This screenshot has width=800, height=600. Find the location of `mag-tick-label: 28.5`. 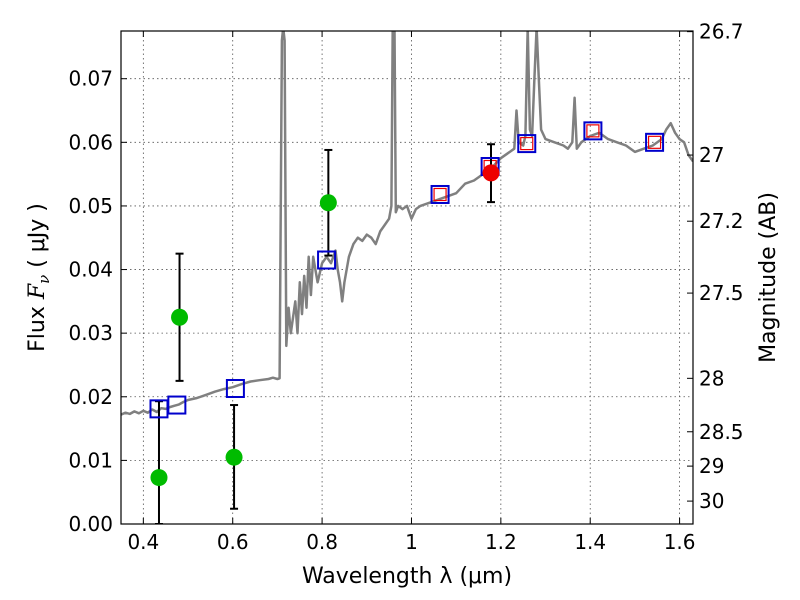

mag-tick-label: 28.5 is located at coordinates (721, 432).